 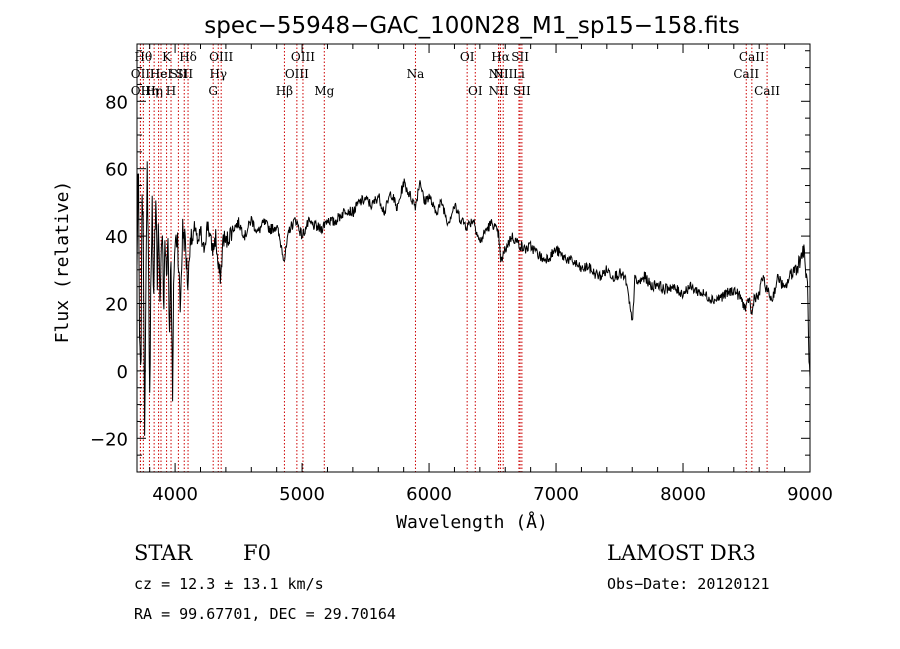 I want to click on y-tick-label: −20, so click(x=109, y=439).